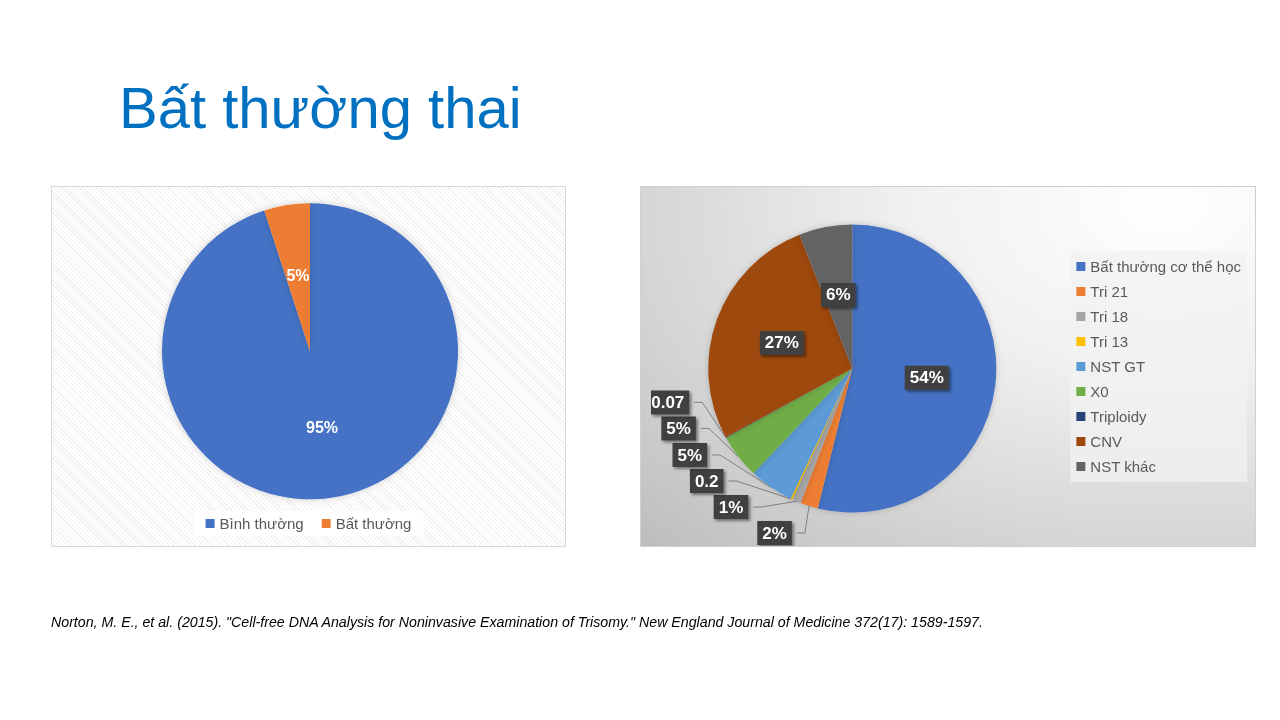 Image resolution: width=1280 pixels, height=720 pixels. Describe the element at coordinates (373, 523) in the screenshot. I see `legend-label: Bất thường` at that location.